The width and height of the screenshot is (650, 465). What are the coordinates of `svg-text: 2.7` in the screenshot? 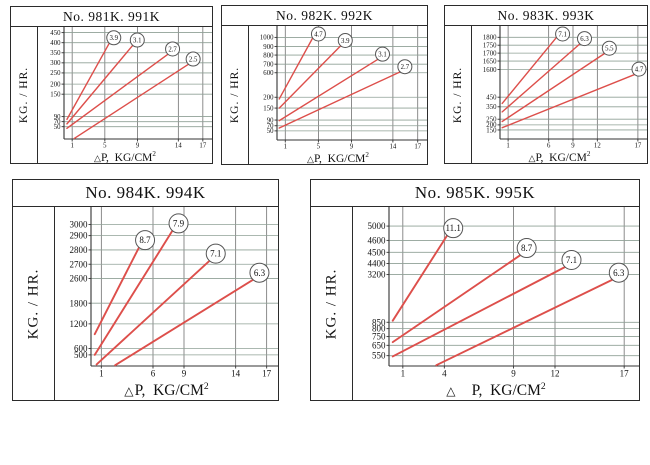 It's located at (405, 67).